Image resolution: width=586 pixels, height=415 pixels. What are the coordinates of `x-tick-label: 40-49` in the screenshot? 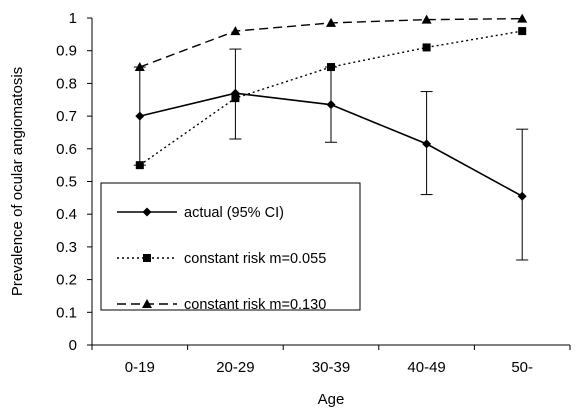 It's located at (426, 367).